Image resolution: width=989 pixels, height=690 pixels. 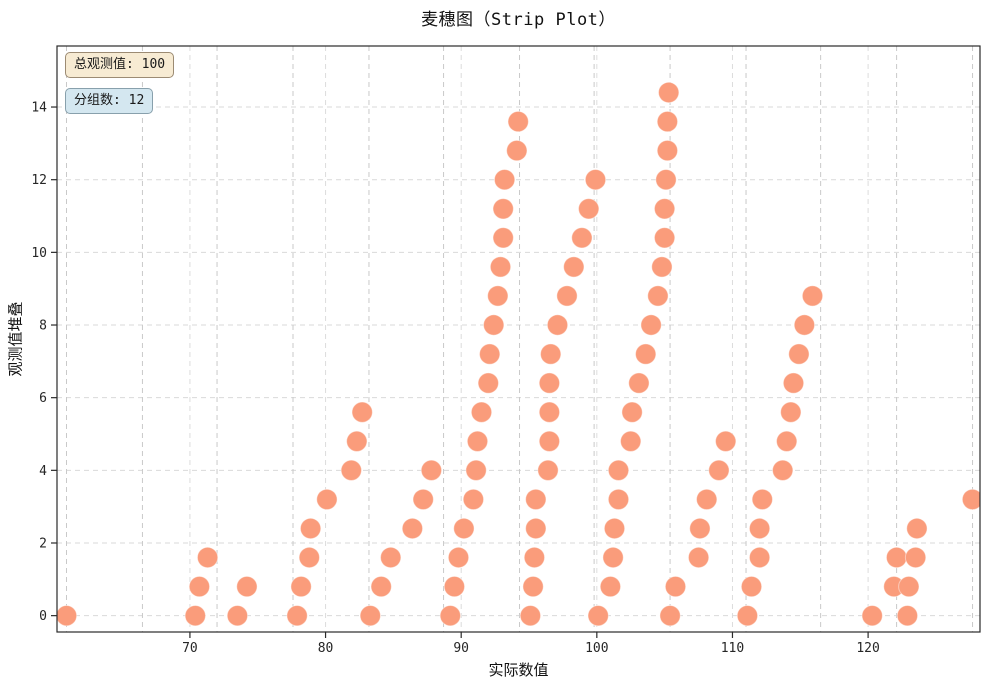 What do you see at coordinates (732, 648) in the screenshot?
I see `x-tick-label: 110` at bounding box center [732, 648].